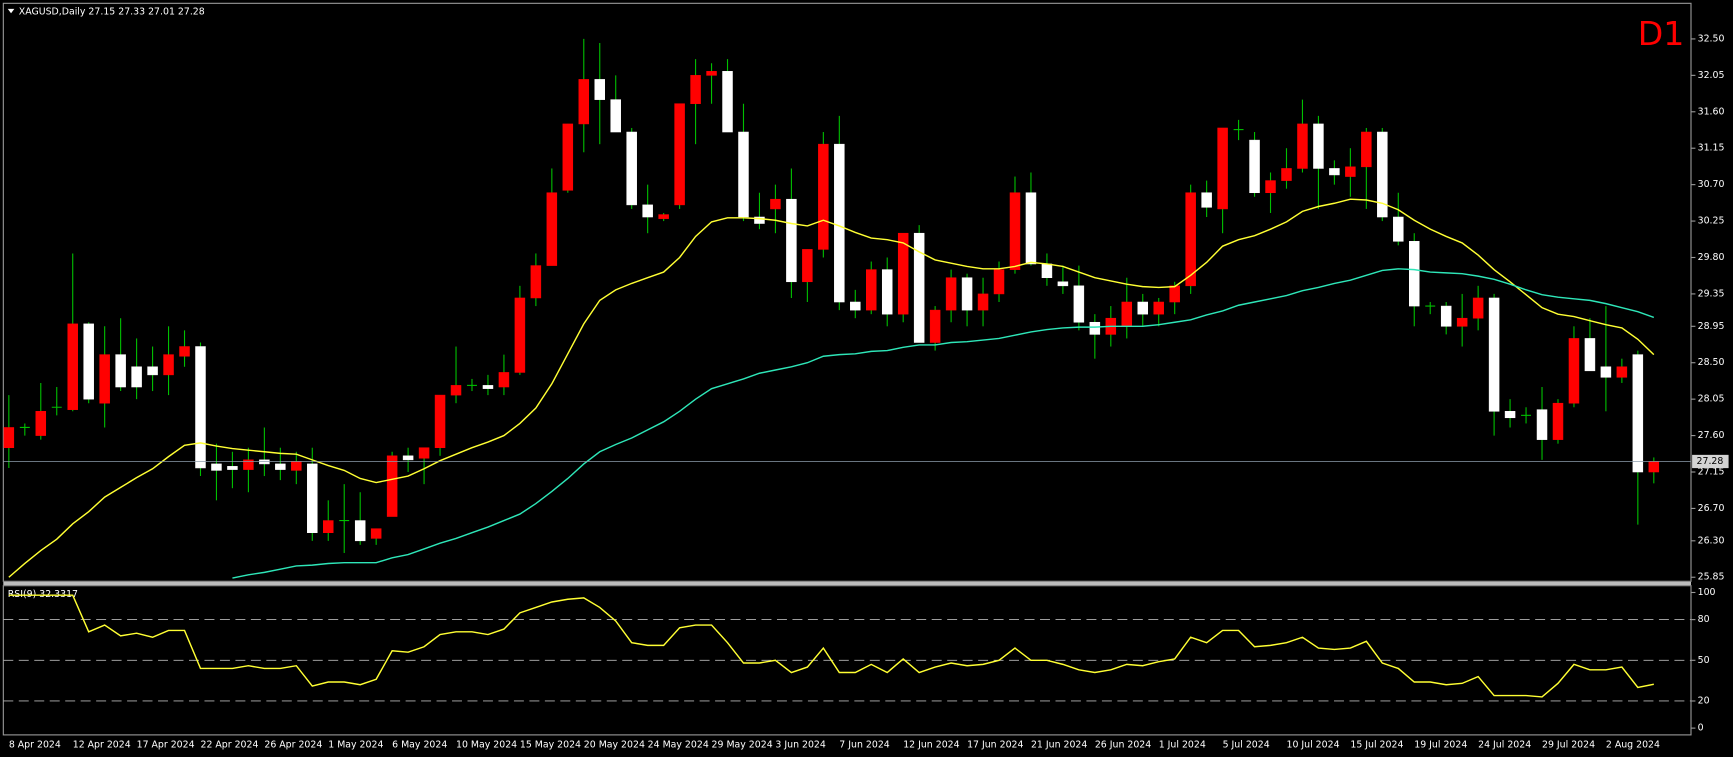  Describe the element at coordinates (102, 744) in the screenshot. I see `x-tick-label: 12 Apr 2024` at that location.